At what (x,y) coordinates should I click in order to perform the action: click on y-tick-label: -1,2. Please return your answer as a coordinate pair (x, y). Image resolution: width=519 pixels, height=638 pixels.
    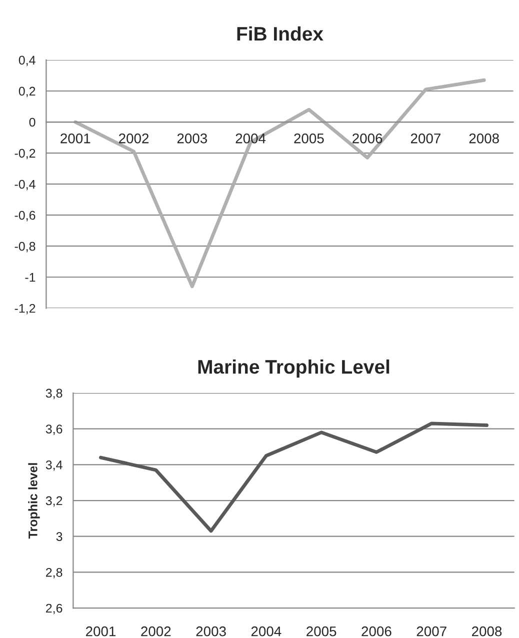
    Looking at the image, I should click on (25, 309).